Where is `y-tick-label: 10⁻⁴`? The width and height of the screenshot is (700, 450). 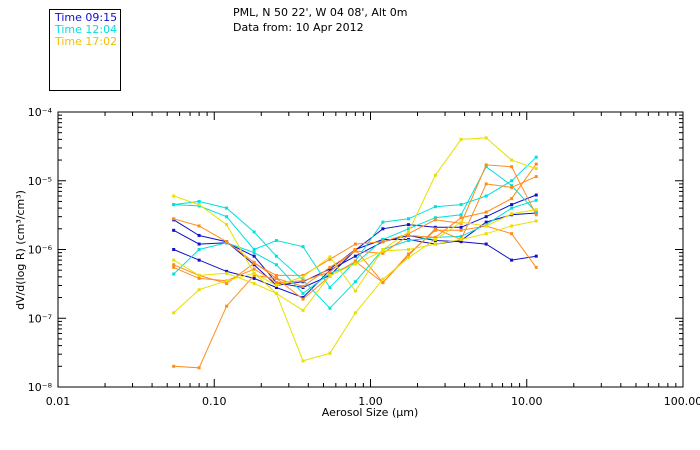 y-tick-label: 10⁻⁴ is located at coordinates (40, 112).